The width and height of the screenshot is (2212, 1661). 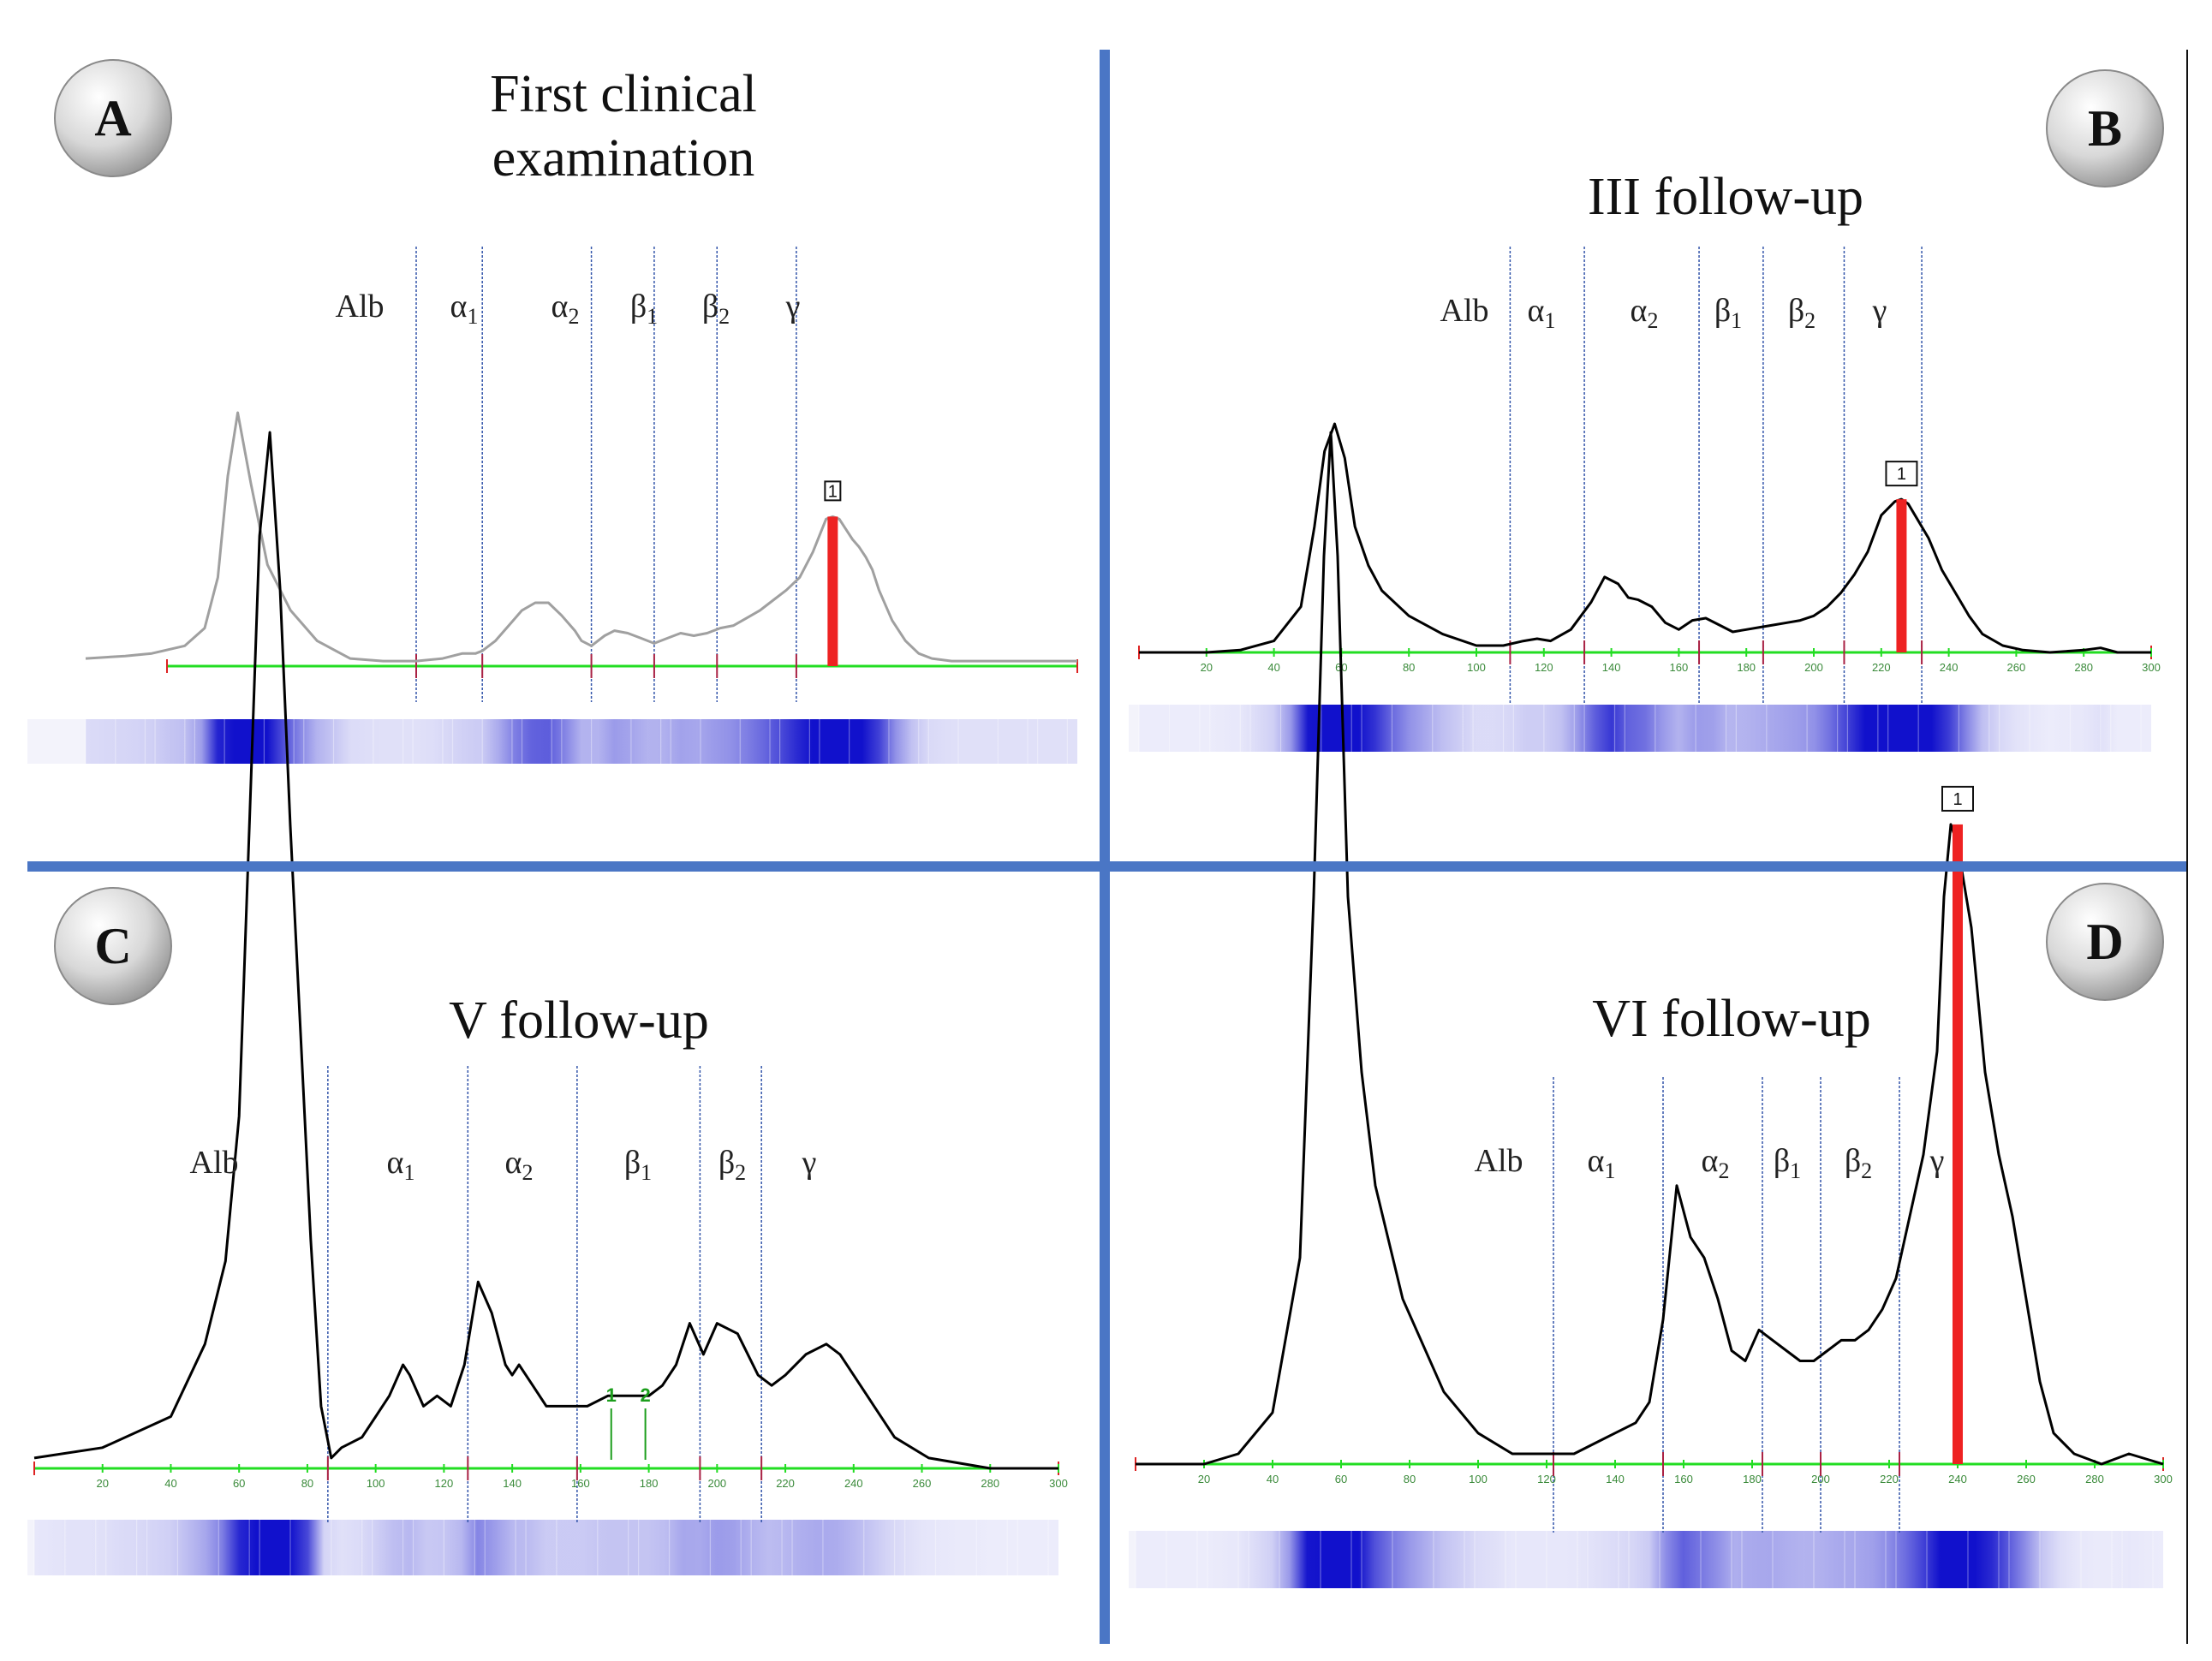 I want to click on badge-letter: B, so click(x=2105, y=128).